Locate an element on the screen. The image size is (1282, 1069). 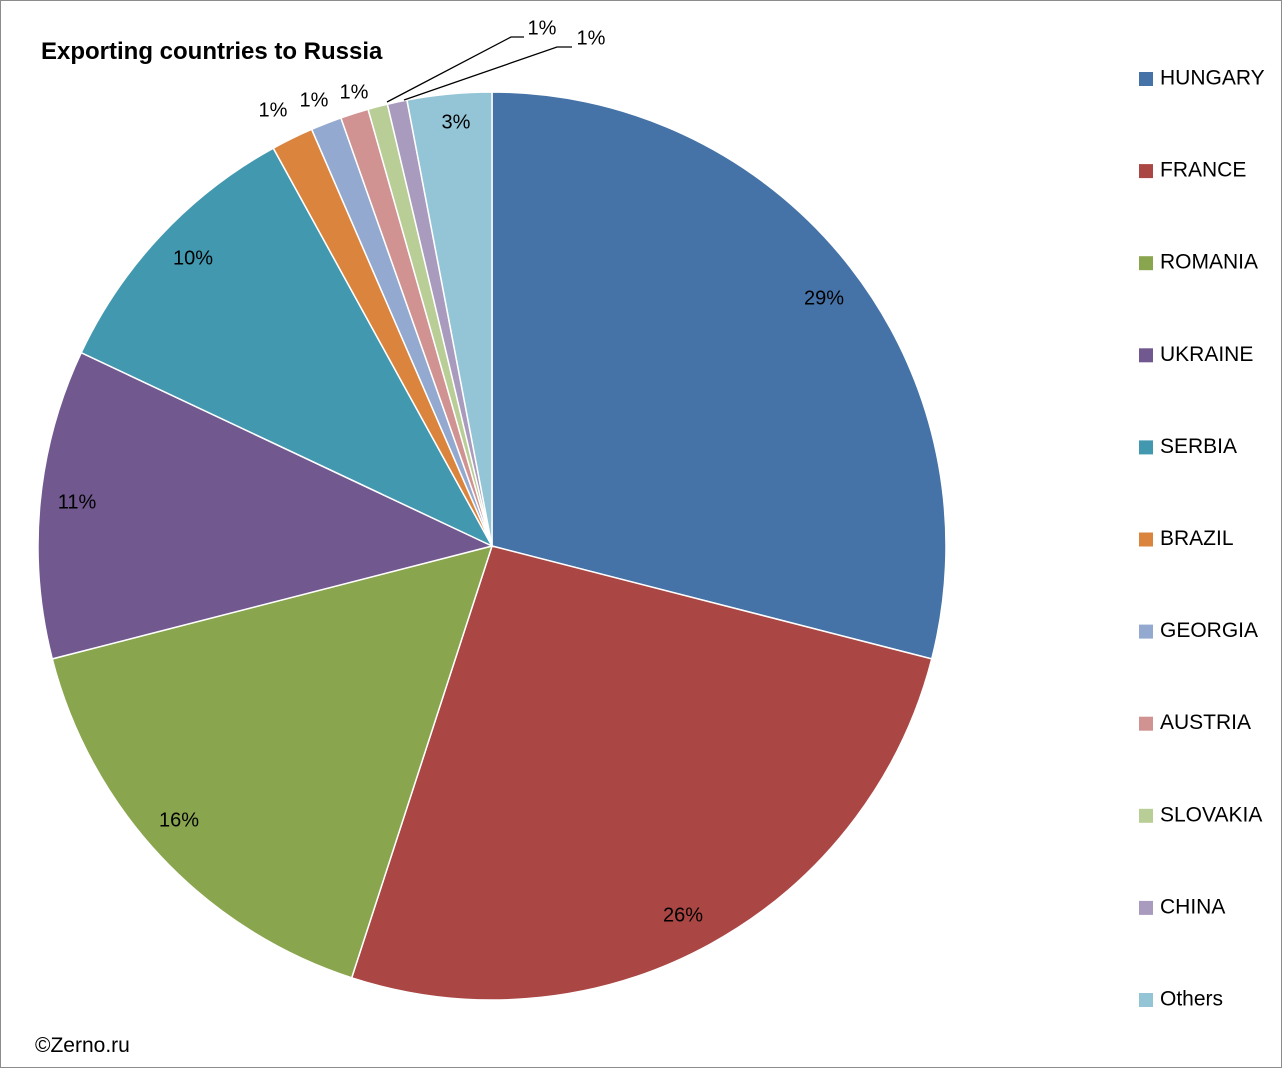
legend-label-austria: AUSTRIA is located at coordinates (1205, 722).